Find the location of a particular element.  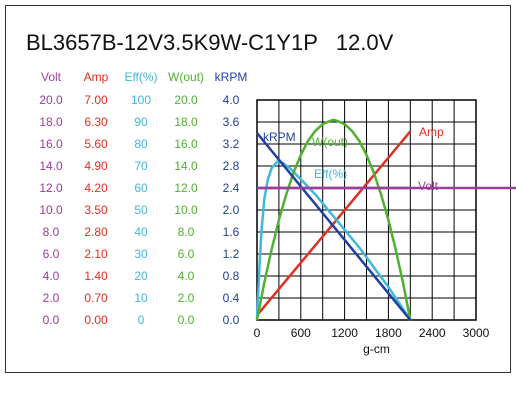

series-line-krpm is located at coordinates (334, 226).